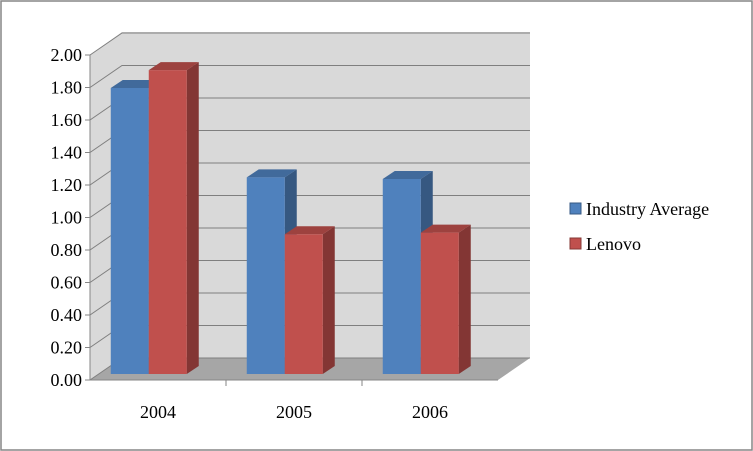 The width and height of the screenshot is (753, 451). What do you see at coordinates (67, 153) in the screenshot?
I see `y-tick-label: 1.40` at bounding box center [67, 153].